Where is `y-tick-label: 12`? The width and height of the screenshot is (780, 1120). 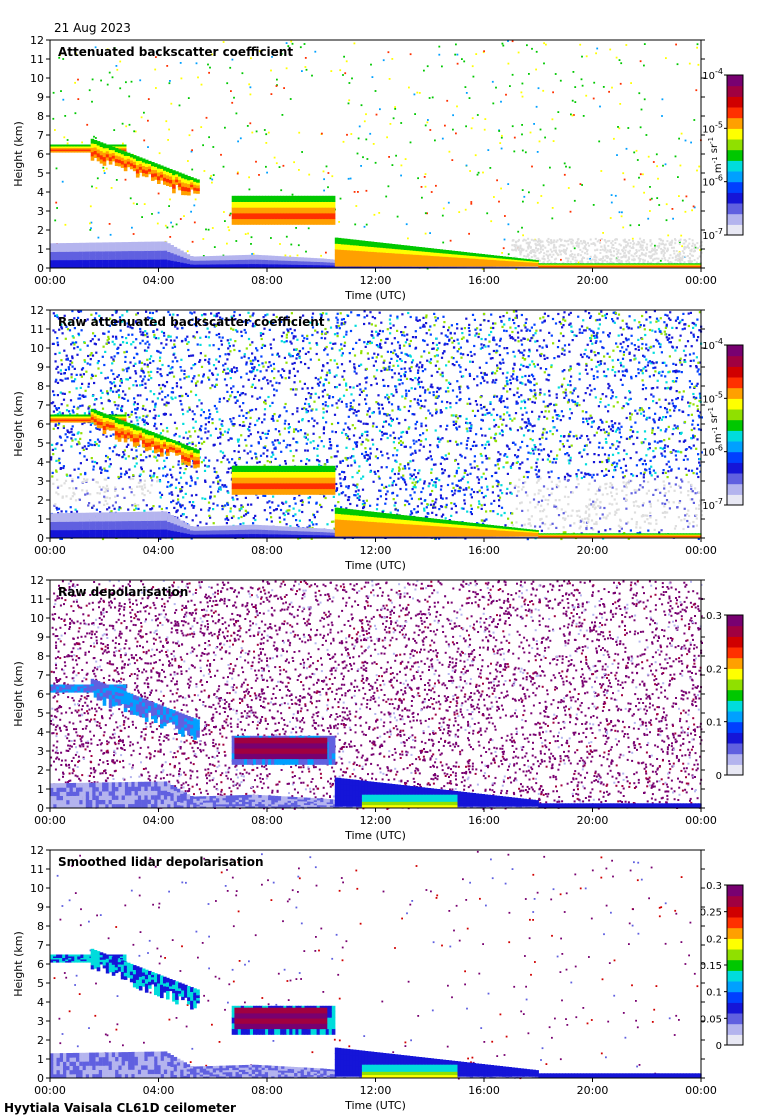
y-tick-label: 12 is located at coordinates (37, 580).